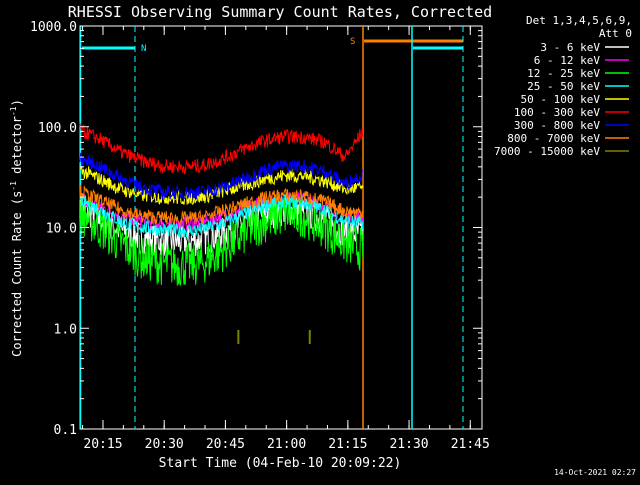 The height and width of the screenshot is (485, 640). What do you see at coordinates (102, 444) in the screenshot?
I see `x-tick-label: 20:15` at bounding box center [102, 444].